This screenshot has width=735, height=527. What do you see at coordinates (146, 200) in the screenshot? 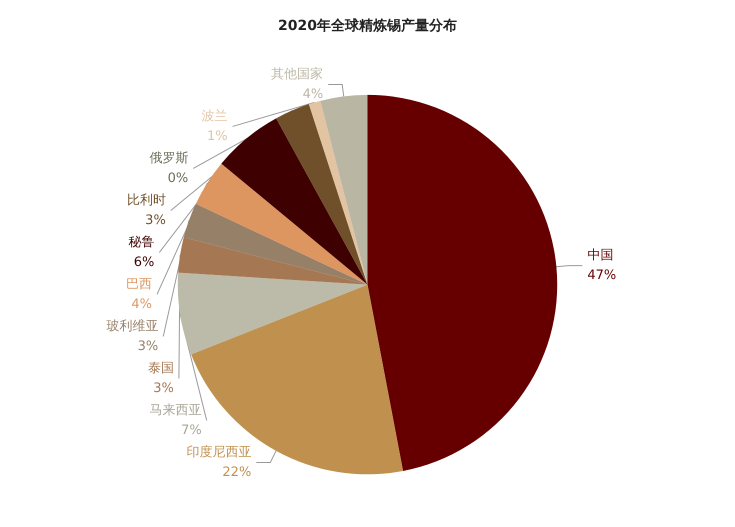
I see `slice-label: 比利时` at bounding box center [146, 200].